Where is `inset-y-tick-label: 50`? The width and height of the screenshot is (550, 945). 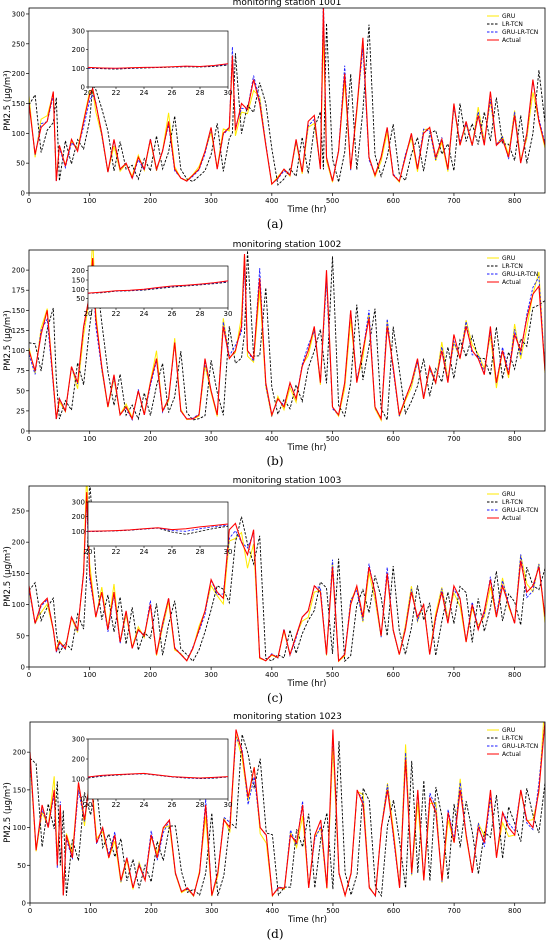
inset-y-tick-label: 50 is located at coordinates (80, 299).